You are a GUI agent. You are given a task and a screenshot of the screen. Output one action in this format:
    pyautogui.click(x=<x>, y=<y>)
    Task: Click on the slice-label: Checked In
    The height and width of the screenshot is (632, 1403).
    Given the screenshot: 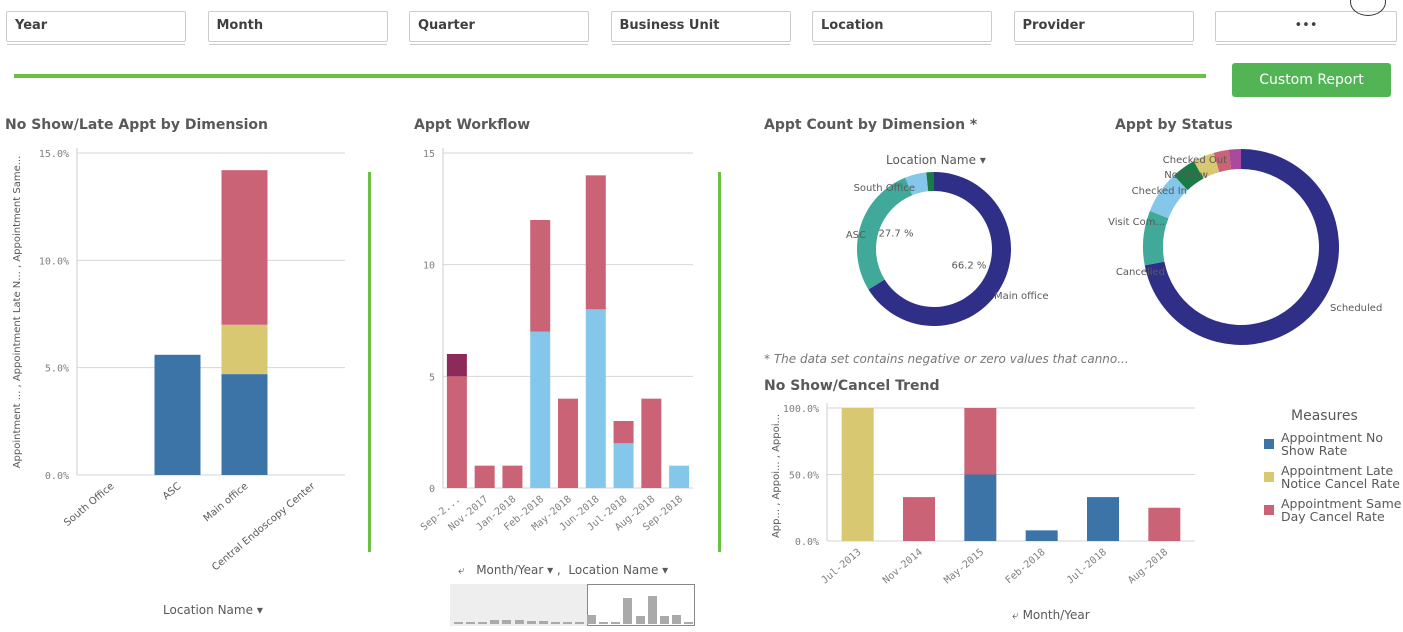 What is the action you would take?
    pyautogui.click(x=1159, y=191)
    